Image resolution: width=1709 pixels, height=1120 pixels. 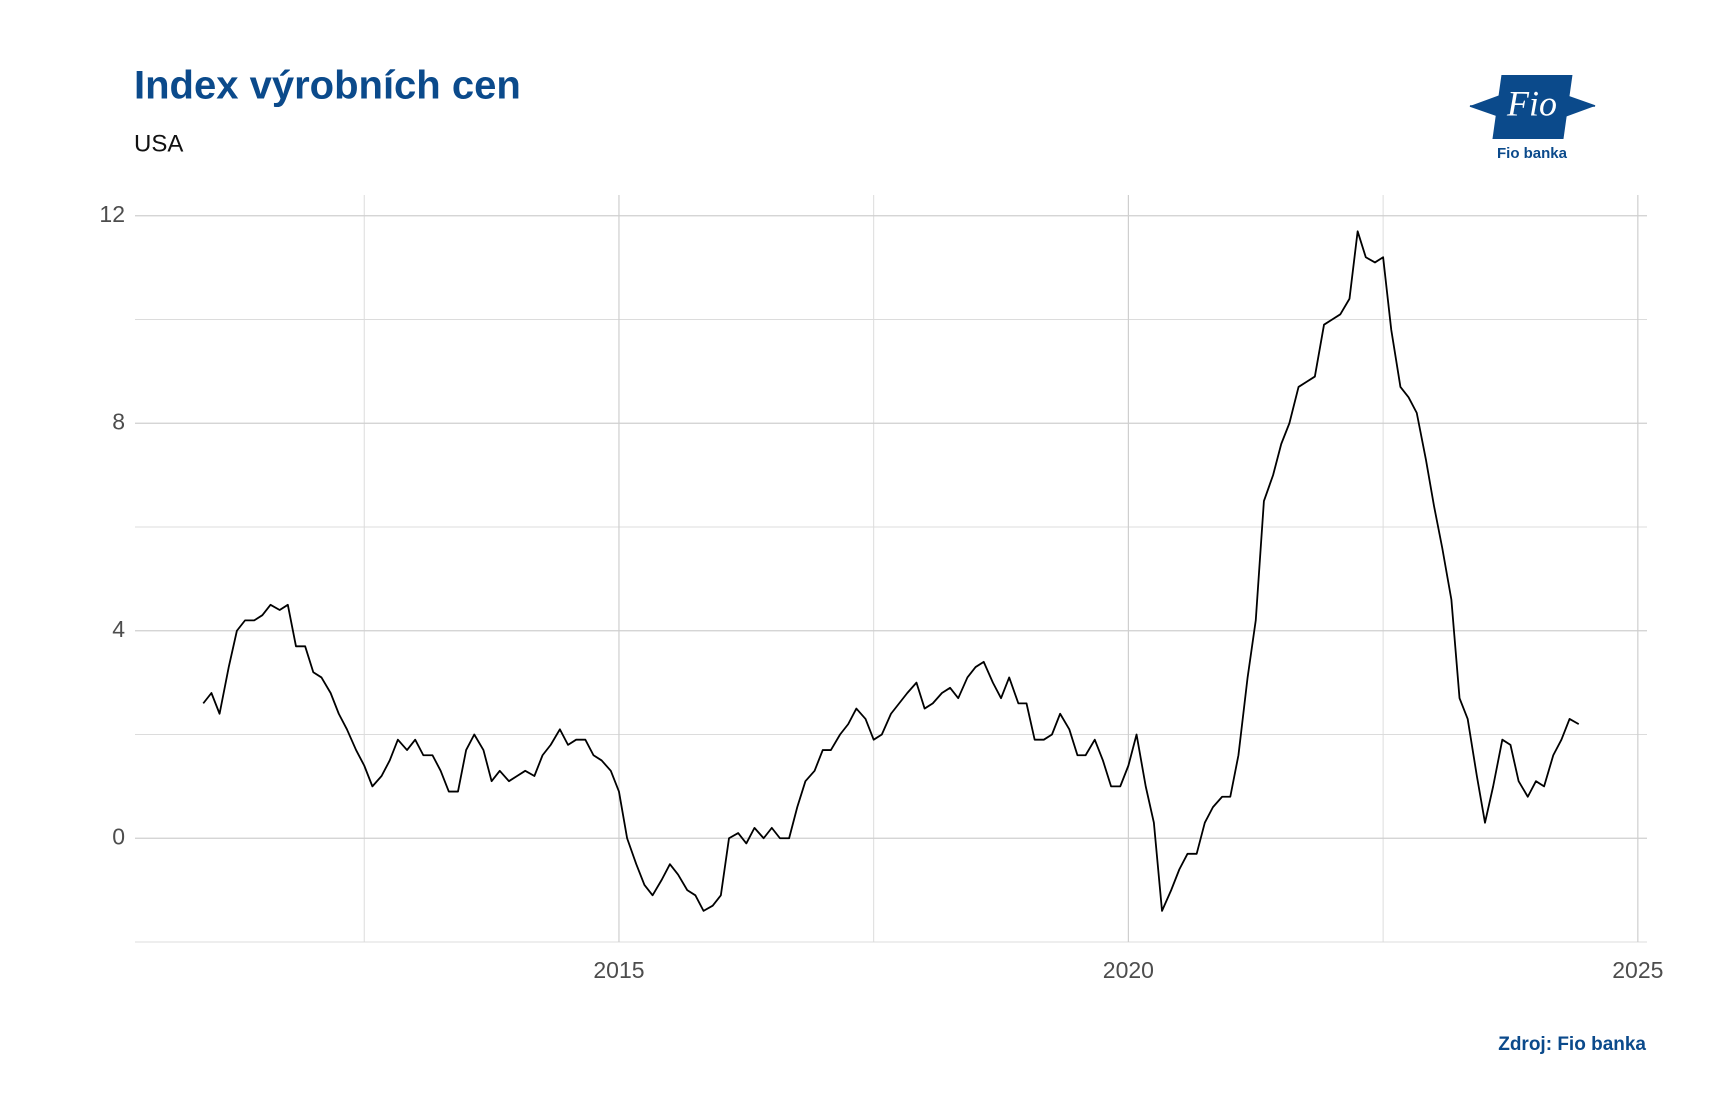 I want to click on logo-box, so click(x=1532, y=107).